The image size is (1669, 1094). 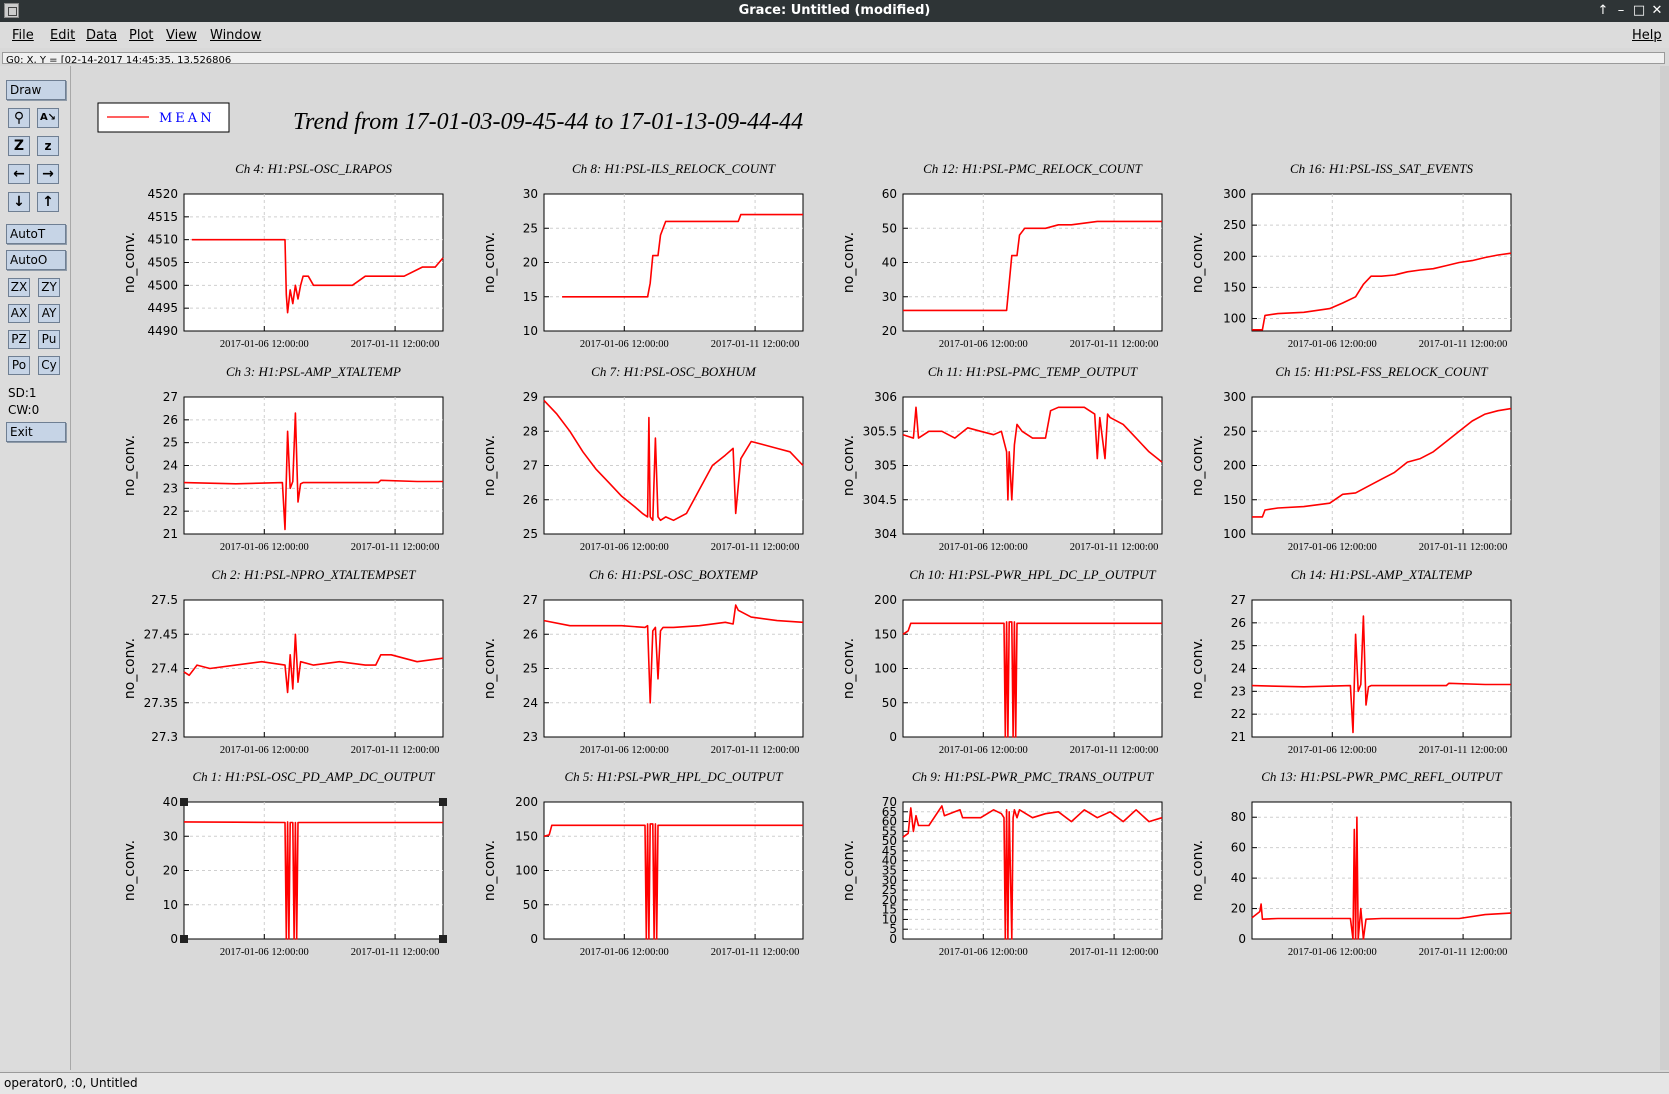 What do you see at coordinates (49, 365) in the screenshot?
I see `cy-button: Cy` at bounding box center [49, 365].